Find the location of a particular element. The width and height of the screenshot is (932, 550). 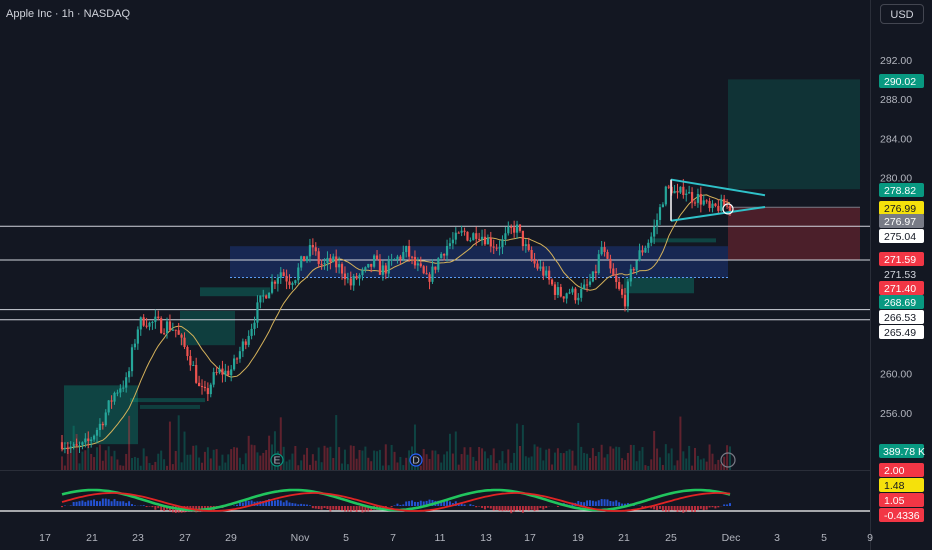

event-marker-circle is located at coordinates (277, 460).